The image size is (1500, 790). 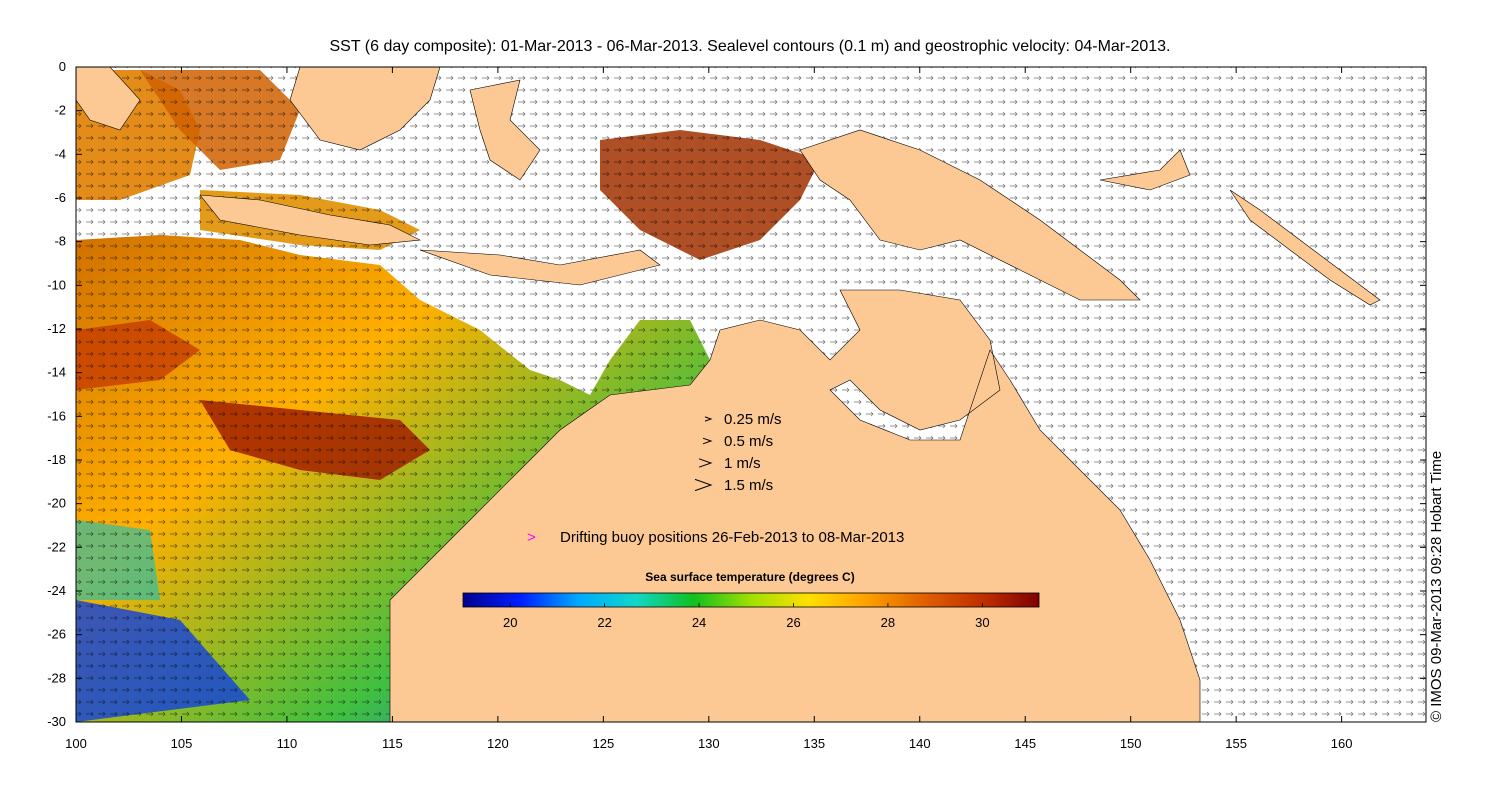 I want to click on colorbar-tick-label: 28, so click(x=888, y=622).